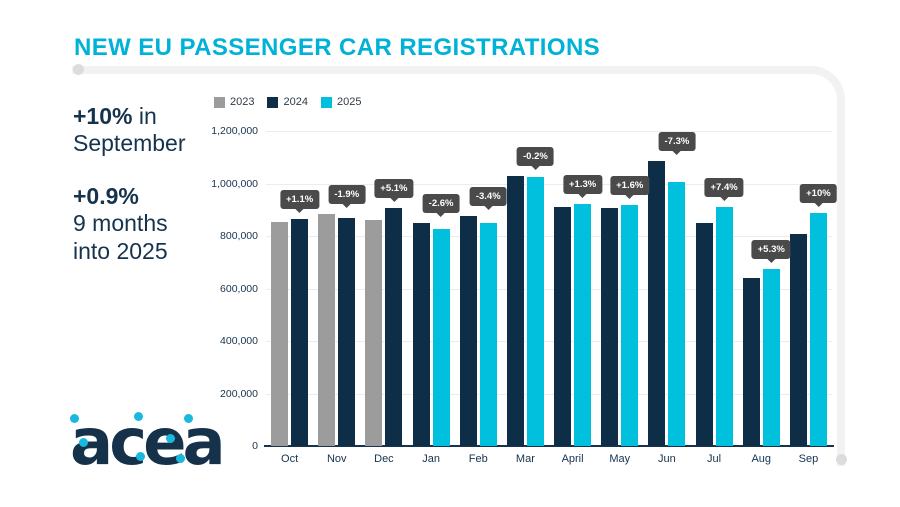 Image resolution: width=900 pixels, height=507 pixels. I want to click on bar-2024-Jun, so click(657, 303).